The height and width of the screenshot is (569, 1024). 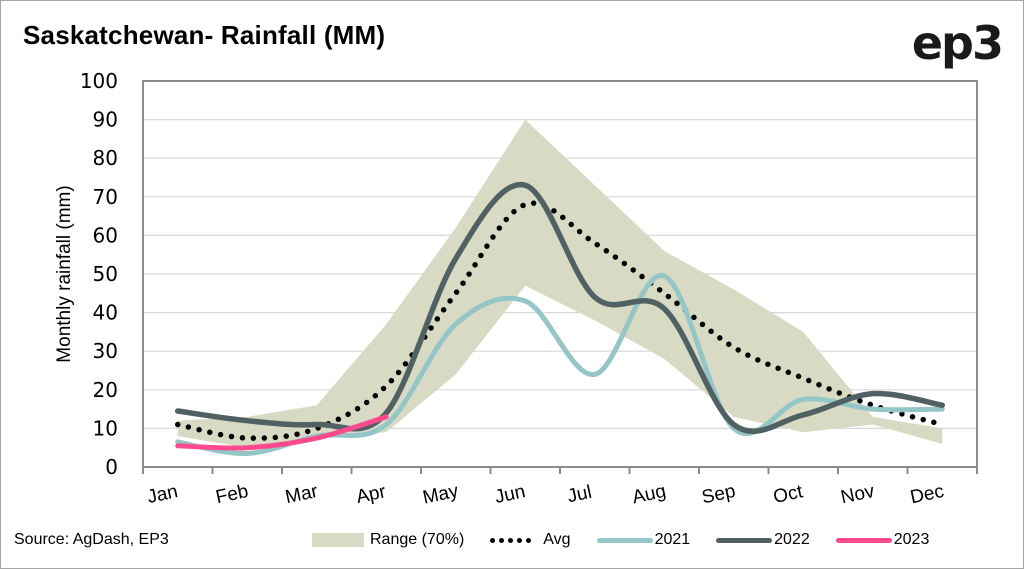 What do you see at coordinates (545, 495) in the screenshot?
I see `x-tick-labels: Jan Feb Mar Apr May Jun Jul Aug Sep Oct Nov Dec` at bounding box center [545, 495].